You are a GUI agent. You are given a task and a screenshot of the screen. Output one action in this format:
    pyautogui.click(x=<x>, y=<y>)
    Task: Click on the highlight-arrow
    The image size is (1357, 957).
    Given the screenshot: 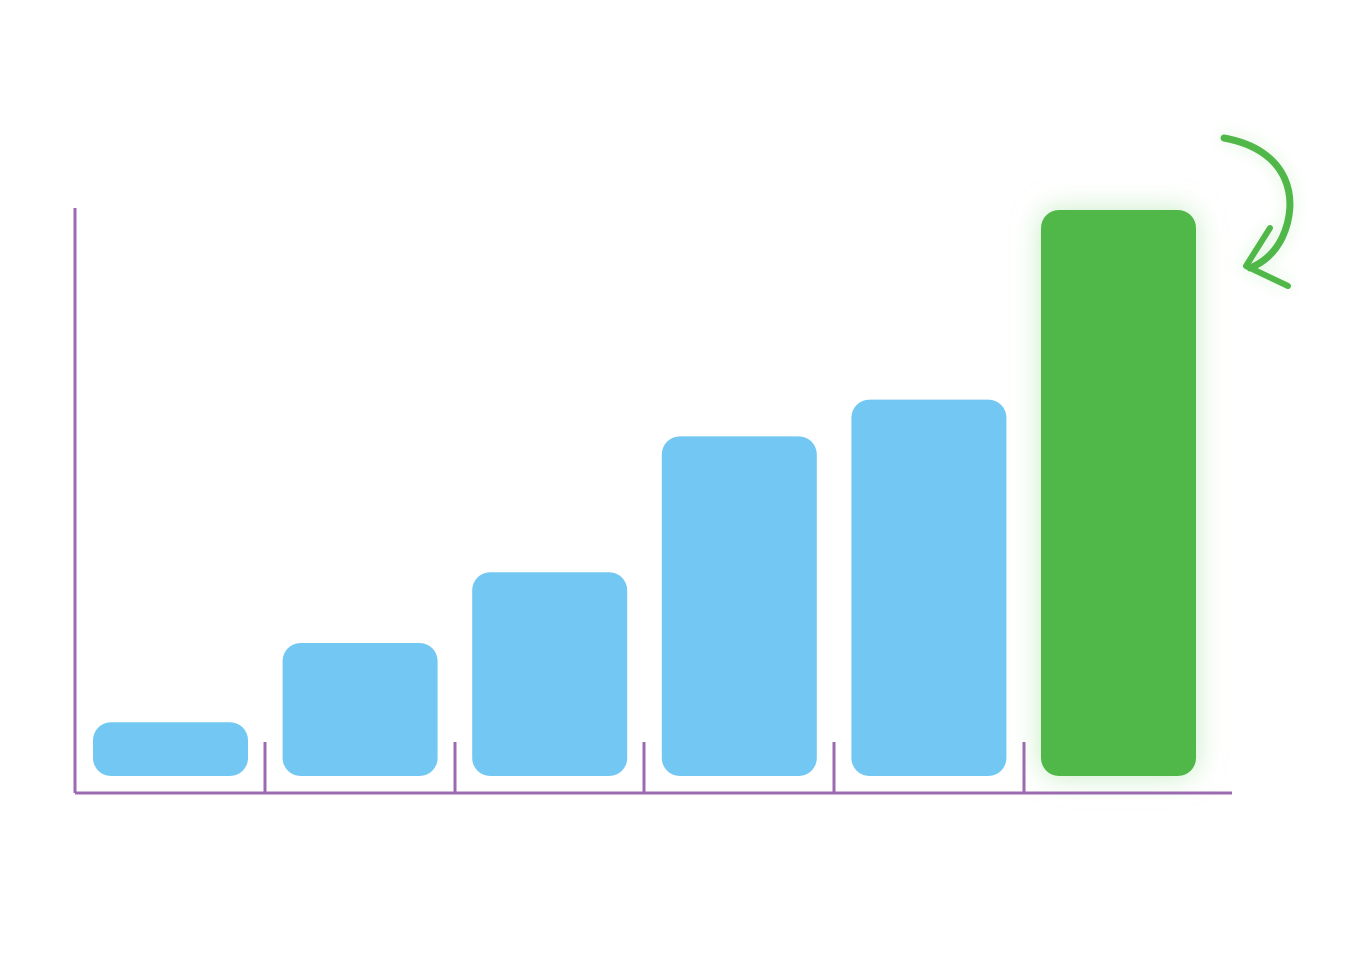 What is the action you would take?
    pyautogui.click(x=1257, y=211)
    